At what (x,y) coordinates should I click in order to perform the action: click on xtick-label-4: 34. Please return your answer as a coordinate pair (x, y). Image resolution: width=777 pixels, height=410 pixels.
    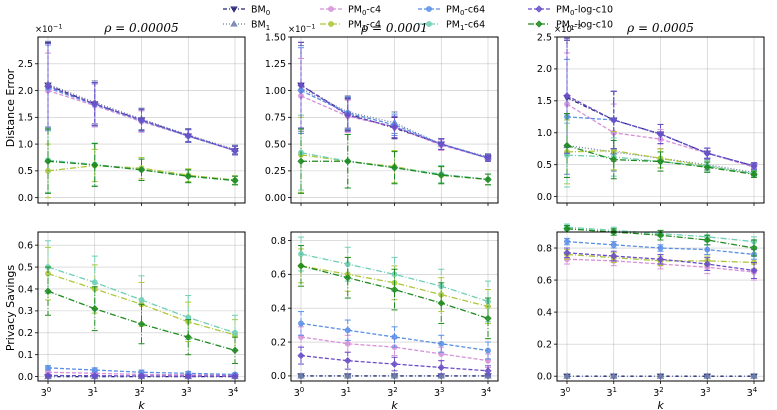
    Looking at the image, I should click on (233, 392).